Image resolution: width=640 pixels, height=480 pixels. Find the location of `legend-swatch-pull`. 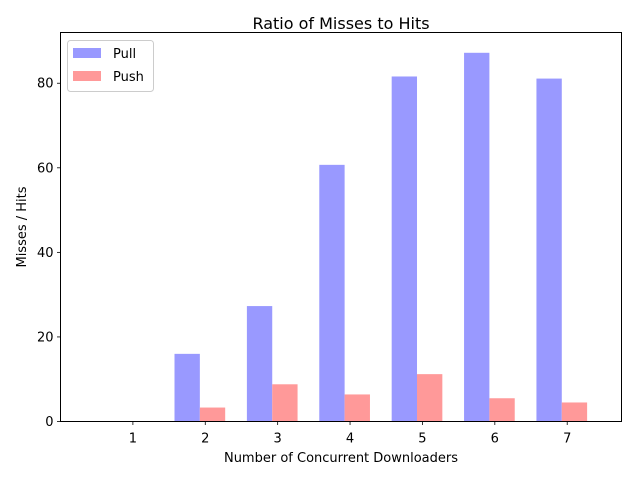

legend-swatch-pull is located at coordinates (87, 53).